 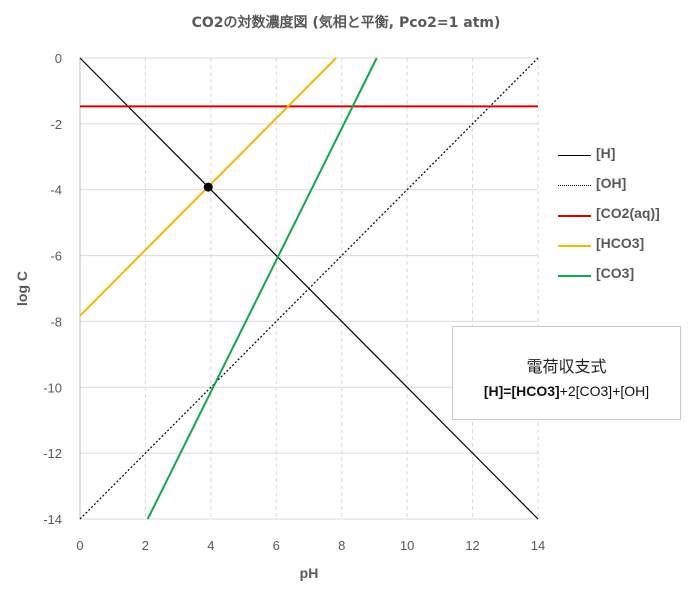 What do you see at coordinates (615, 273) in the screenshot?
I see `legend-label: [CO3]` at bounding box center [615, 273].